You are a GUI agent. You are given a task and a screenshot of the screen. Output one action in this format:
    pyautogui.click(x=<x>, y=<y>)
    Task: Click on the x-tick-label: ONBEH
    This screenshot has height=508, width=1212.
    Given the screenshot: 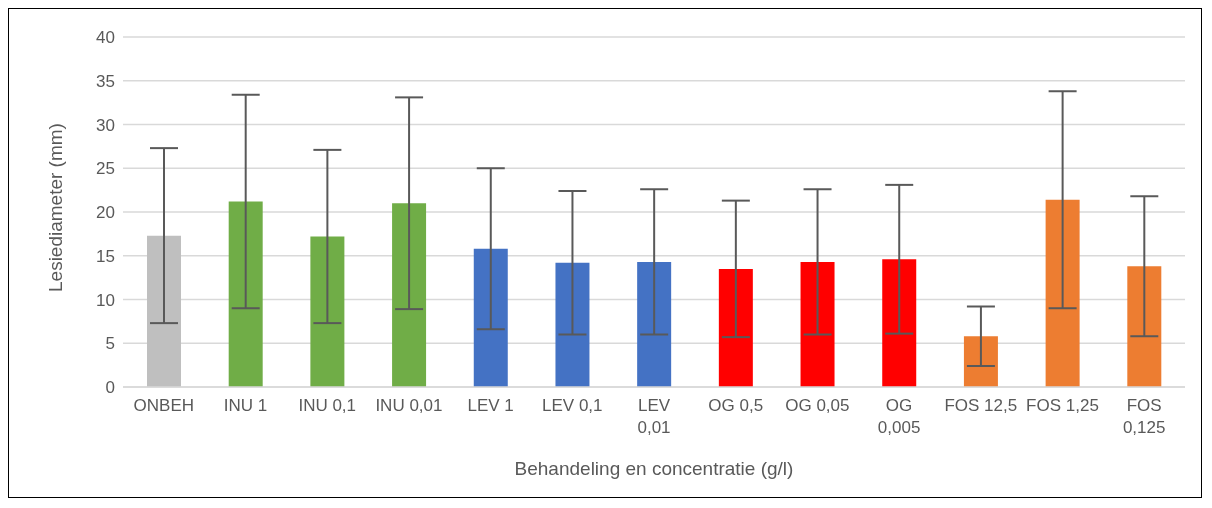 What is the action you would take?
    pyautogui.click(x=164, y=406)
    